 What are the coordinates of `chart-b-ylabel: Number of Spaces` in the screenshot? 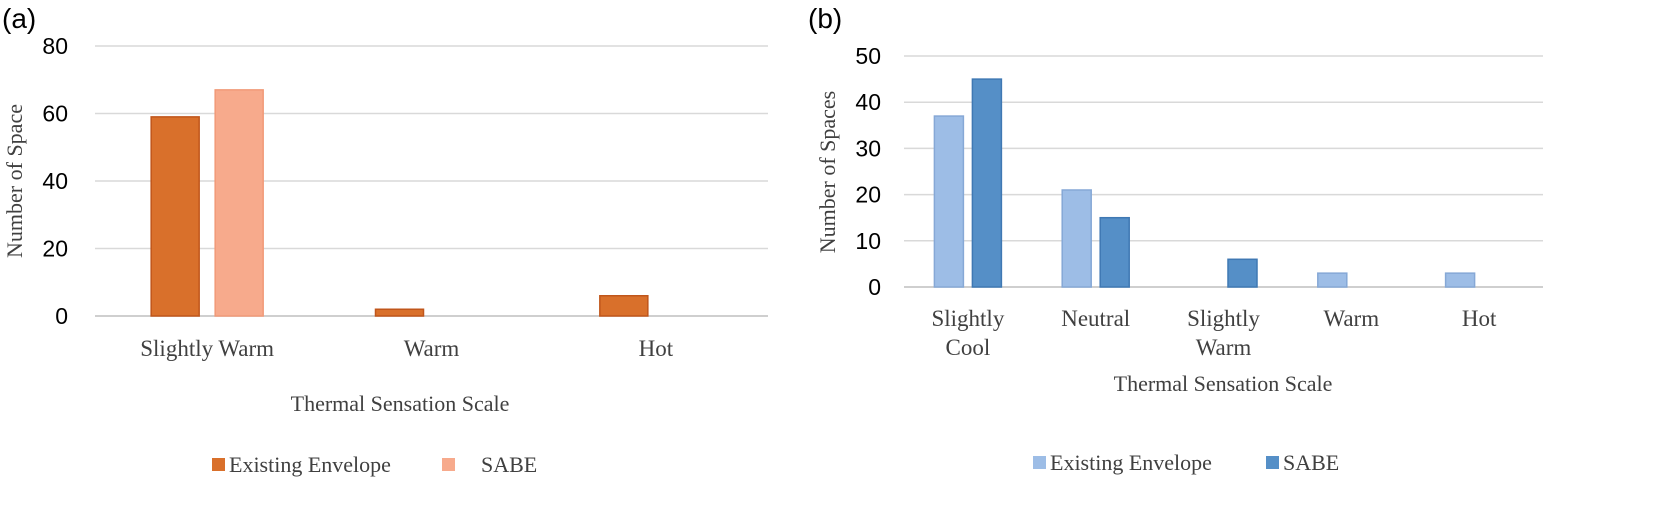 It's located at (827, 172).